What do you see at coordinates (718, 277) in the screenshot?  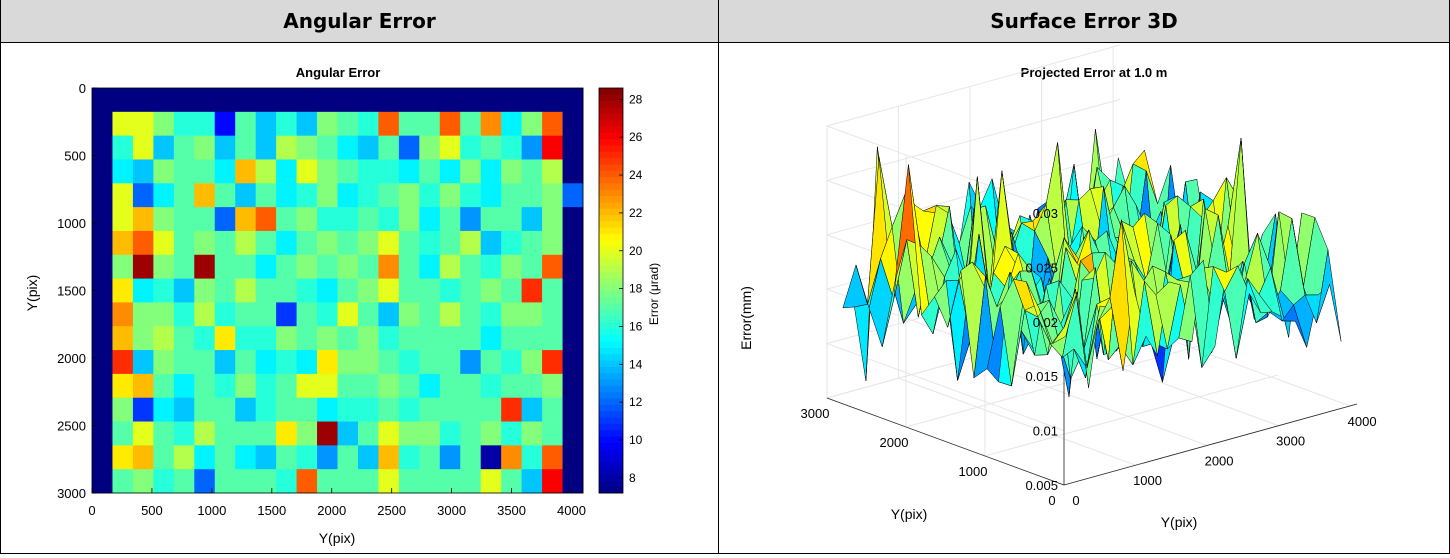 I see `column-divider` at bounding box center [718, 277].